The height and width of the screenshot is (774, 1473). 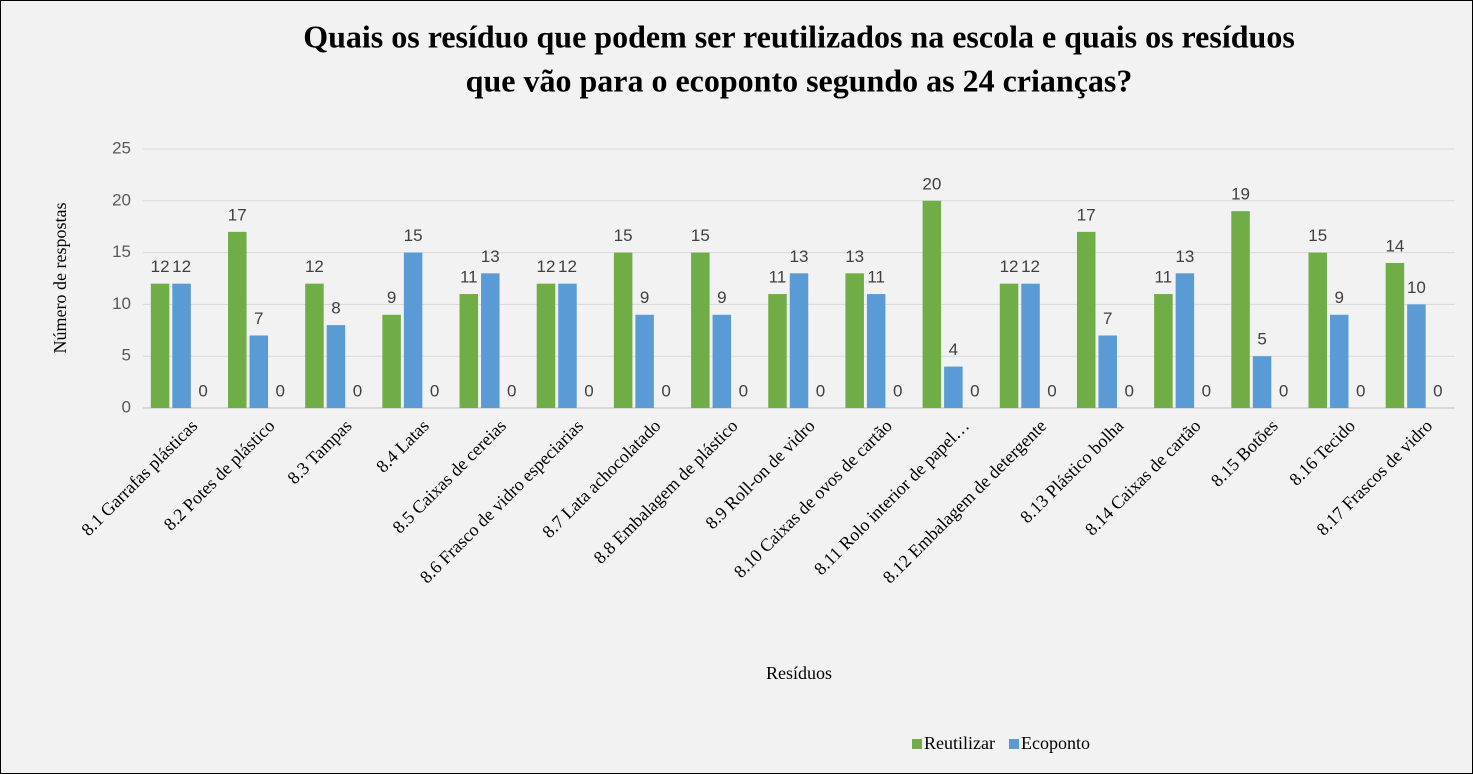 I want to click on y-tick-label: 15, so click(x=121, y=251).